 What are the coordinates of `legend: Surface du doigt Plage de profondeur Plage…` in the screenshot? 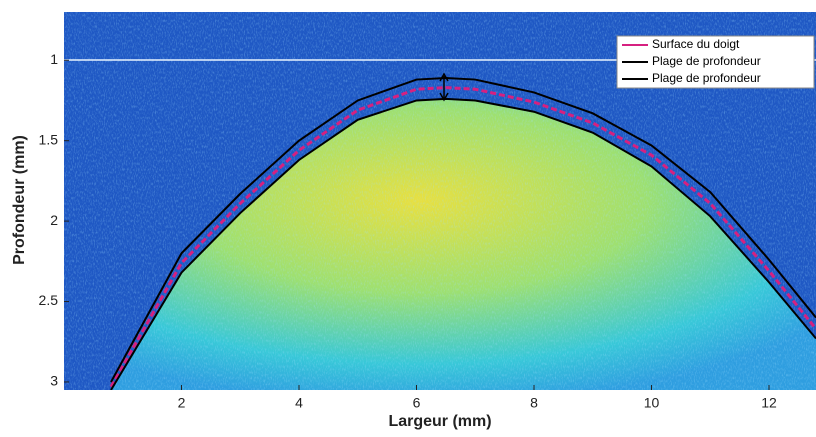 It's located at (715, 62).